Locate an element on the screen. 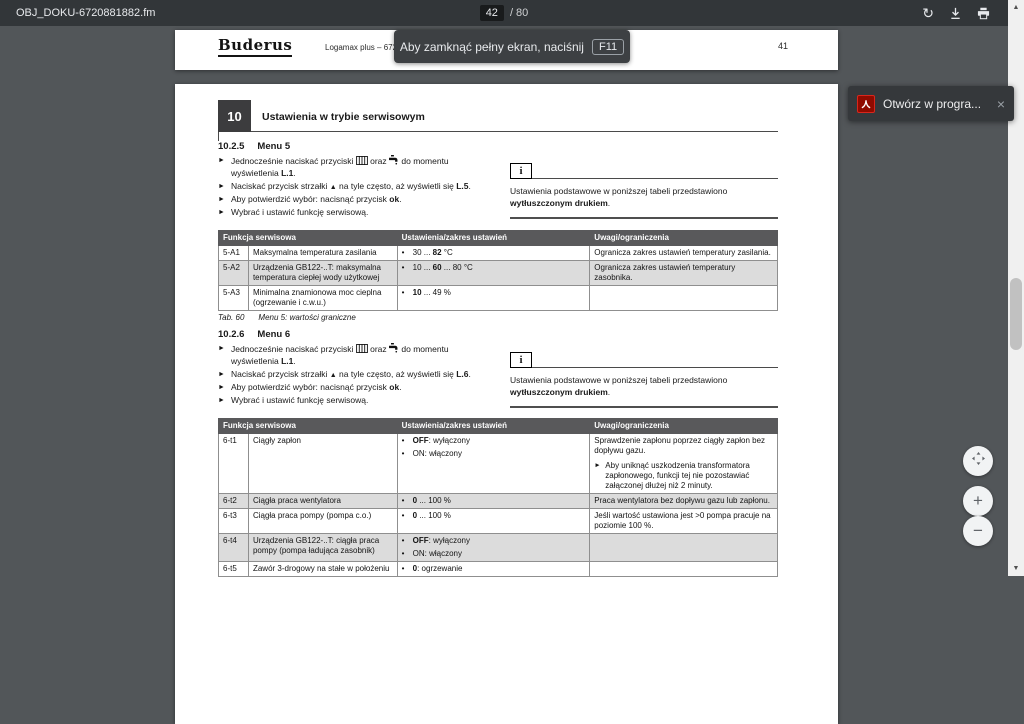  scroll-up-icon: ▲ is located at coordinates (1016, 7).